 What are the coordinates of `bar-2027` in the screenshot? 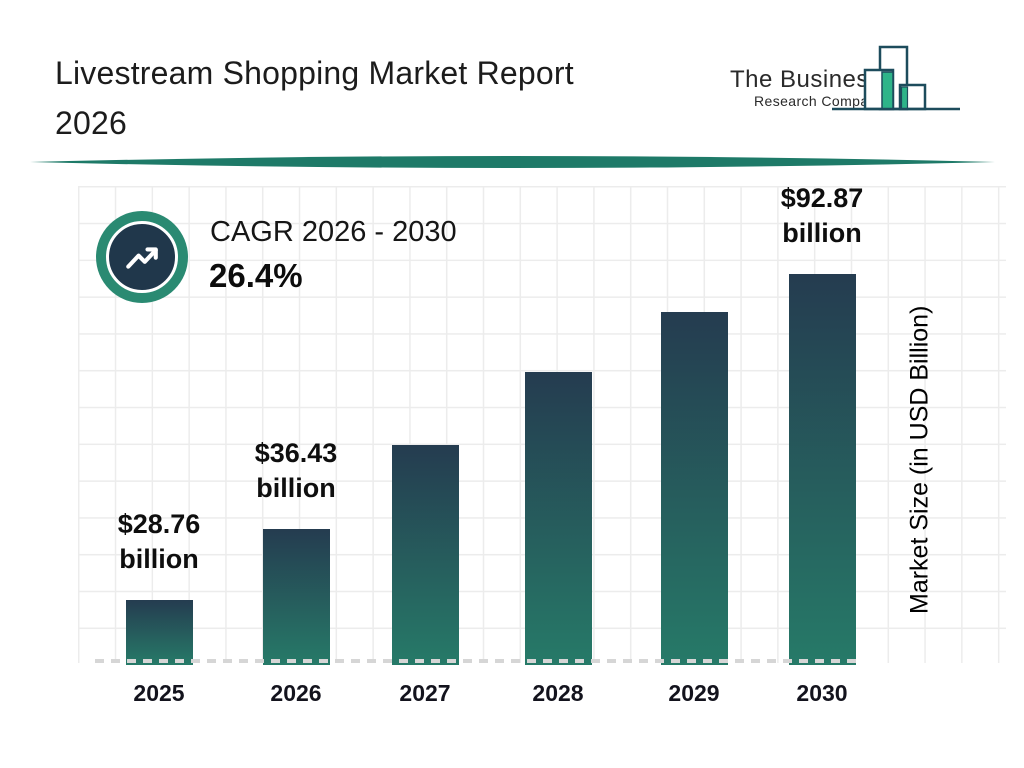 It's located at (425, 555).